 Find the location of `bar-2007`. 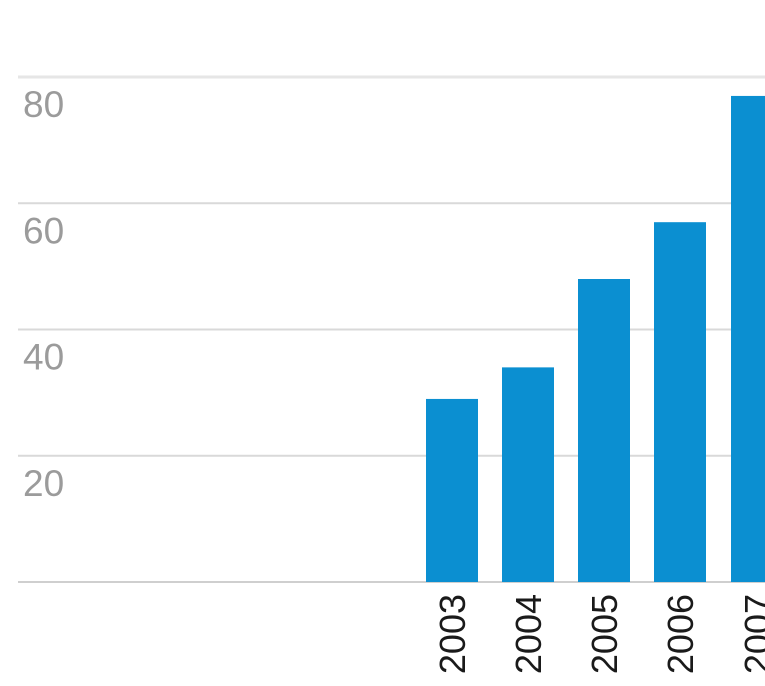

bar-2007 is located at coordinates (748, 338).